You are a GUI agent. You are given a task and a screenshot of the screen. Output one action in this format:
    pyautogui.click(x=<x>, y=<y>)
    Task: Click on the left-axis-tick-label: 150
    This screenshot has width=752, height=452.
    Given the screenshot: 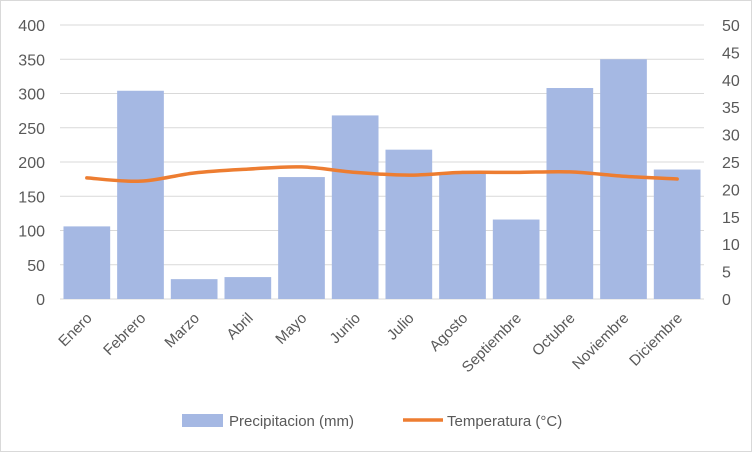 What is the action you would take?
    pyautogui.click(x=31, y=197)
    